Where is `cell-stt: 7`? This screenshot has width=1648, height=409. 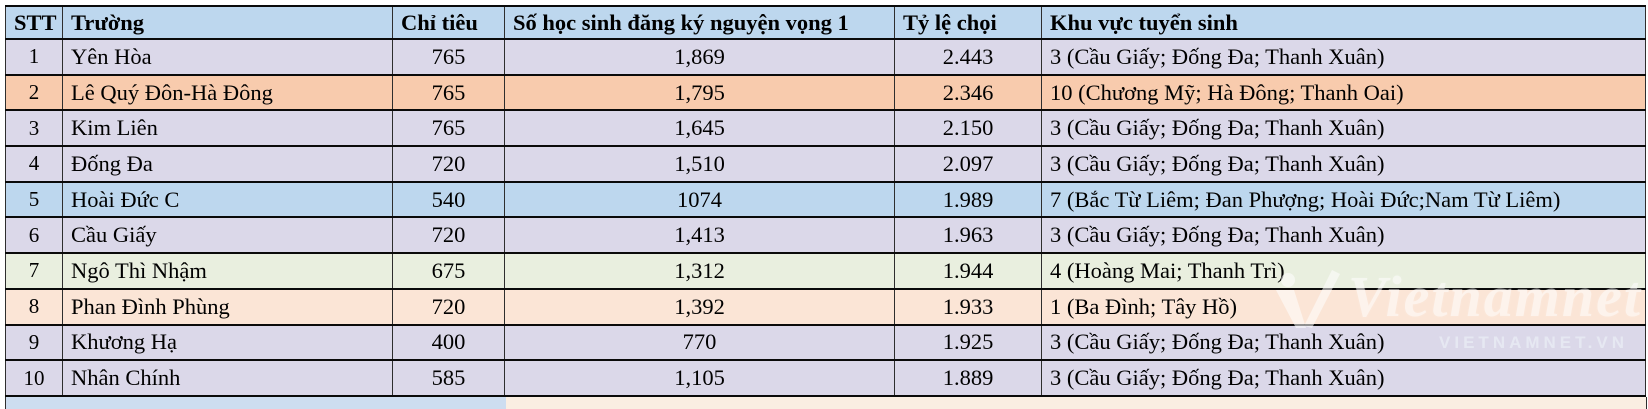
cell-stt: 7 is located at coordinates (34, 271).